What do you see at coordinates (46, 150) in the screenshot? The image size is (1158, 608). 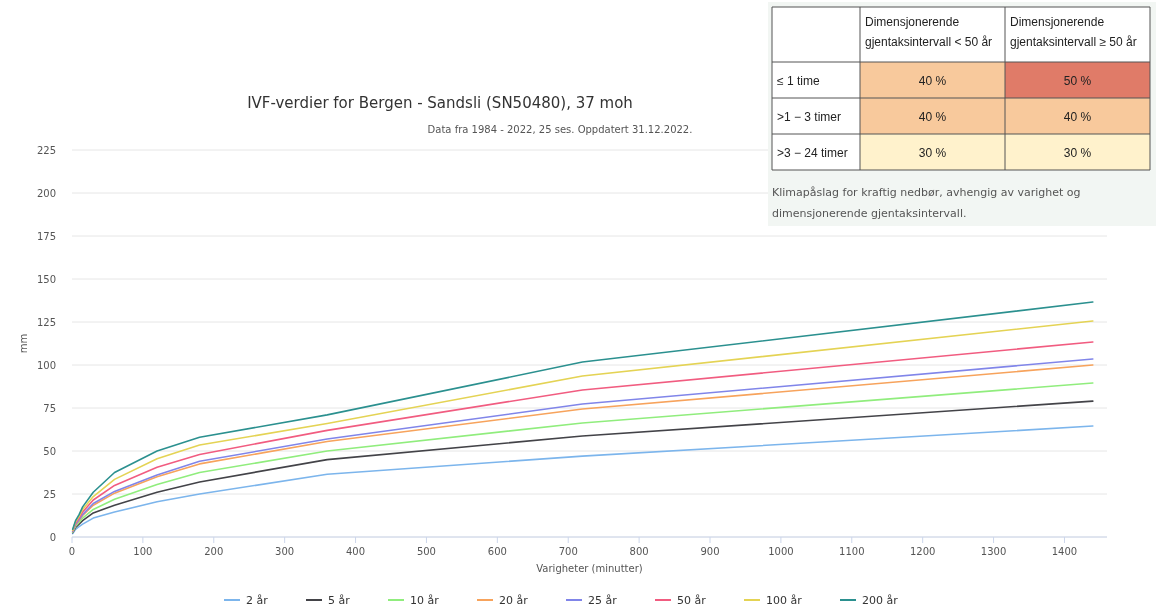 I see `y-tick-label: 225` at bounding box center [46, 150].